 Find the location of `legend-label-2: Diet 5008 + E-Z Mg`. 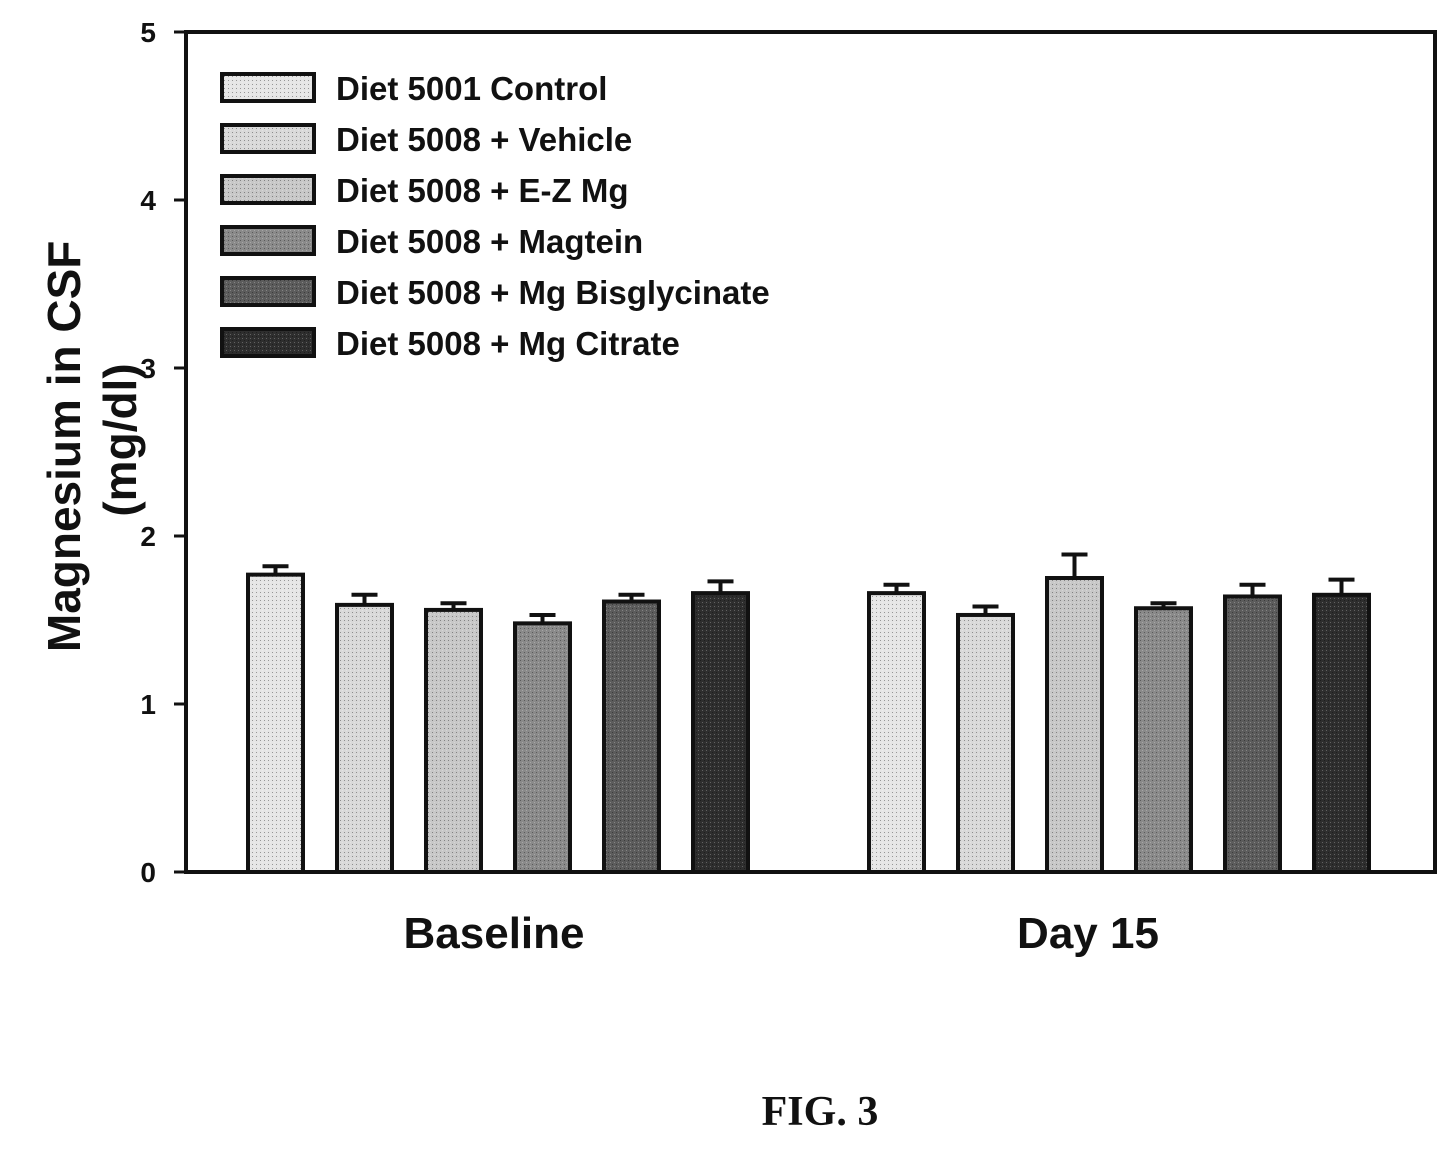

legend-label-2: Diet 5008 + E-Z Mg is located at coordinates (482, 190).